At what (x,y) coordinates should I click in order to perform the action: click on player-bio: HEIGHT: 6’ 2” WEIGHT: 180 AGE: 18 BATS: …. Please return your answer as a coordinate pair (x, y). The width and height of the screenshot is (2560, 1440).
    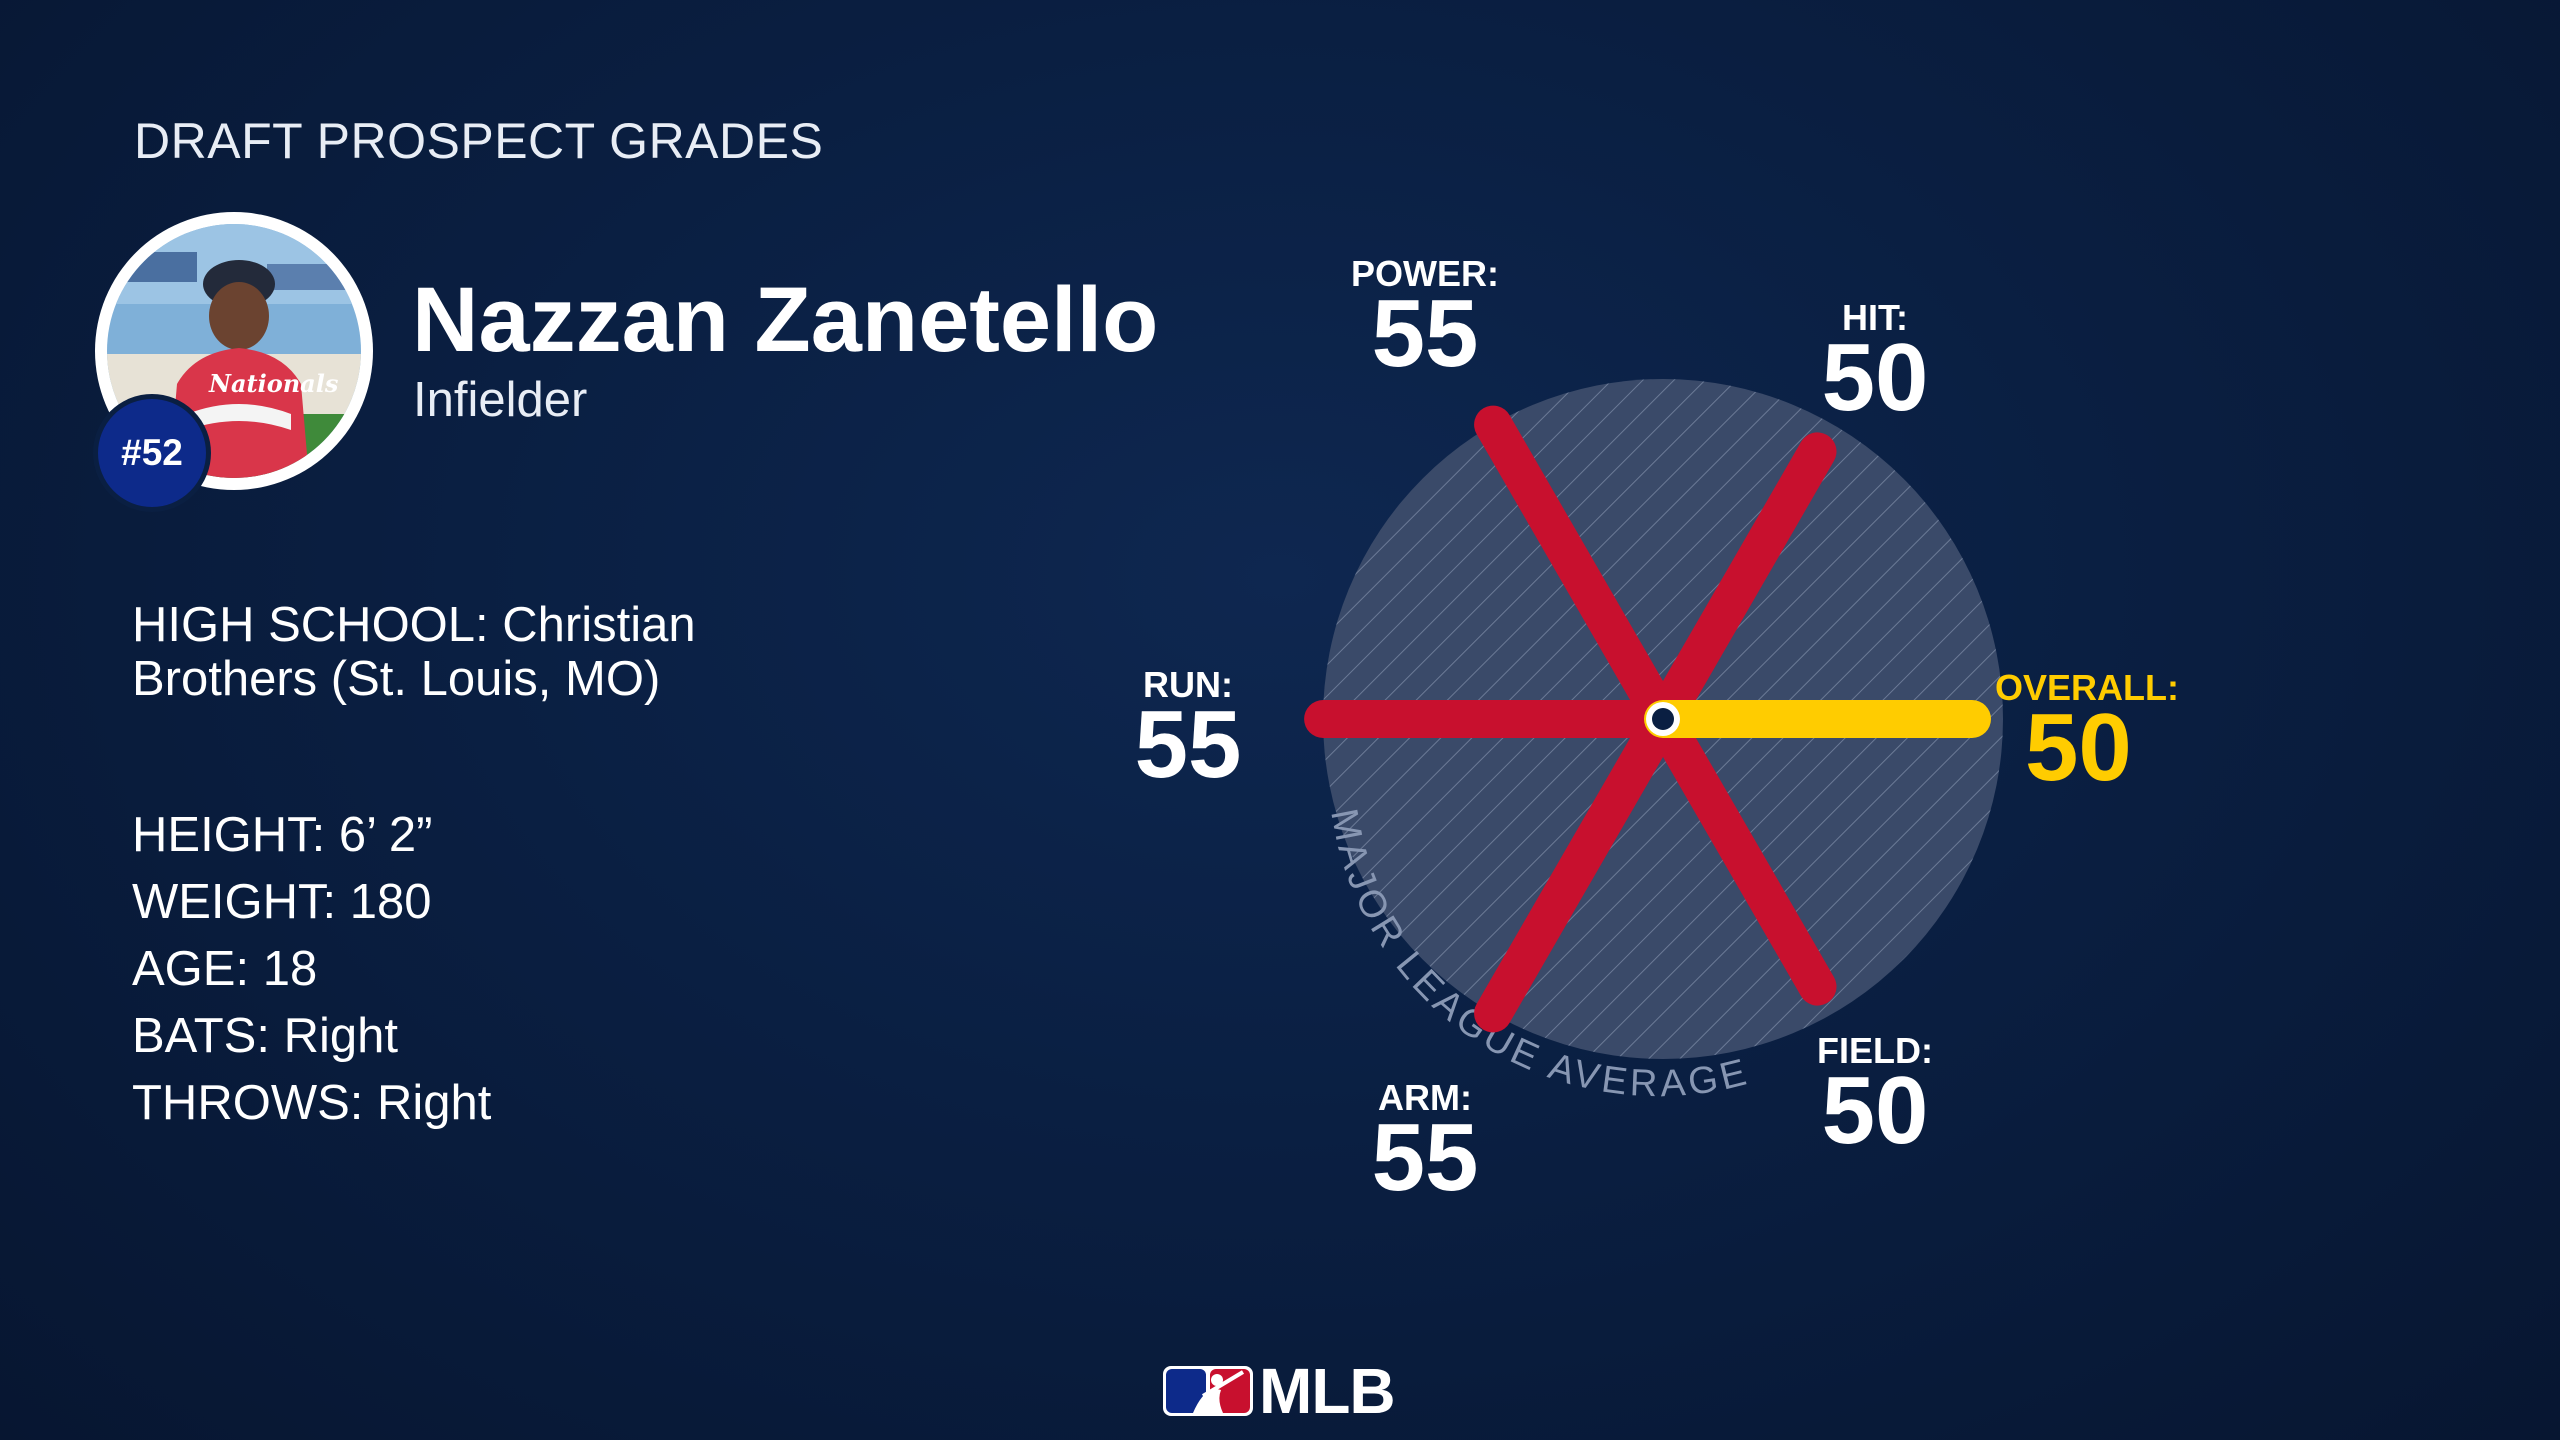
    Looking at the image, I should click on (311, 969).